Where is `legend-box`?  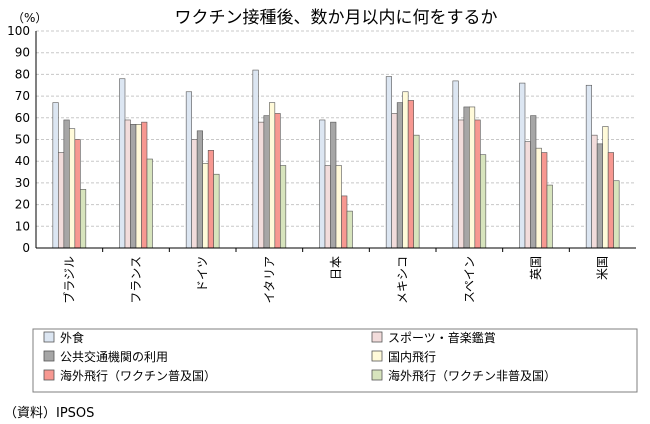 legend-box is located at coordinates (335, 360).